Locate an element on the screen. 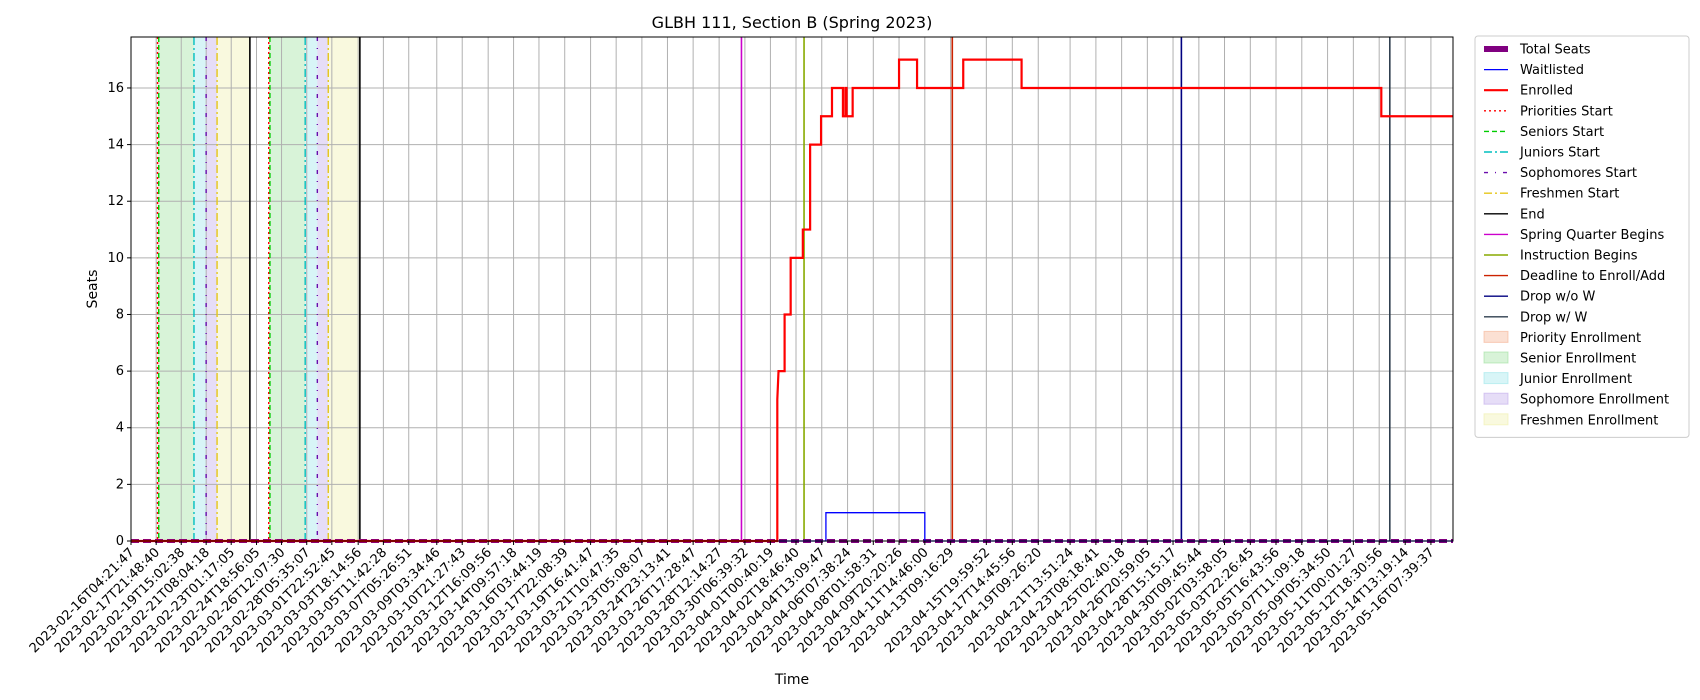 This screenshot has height=700, width=1700. y-tick-label: 12 is located at coordinates (115, 201).